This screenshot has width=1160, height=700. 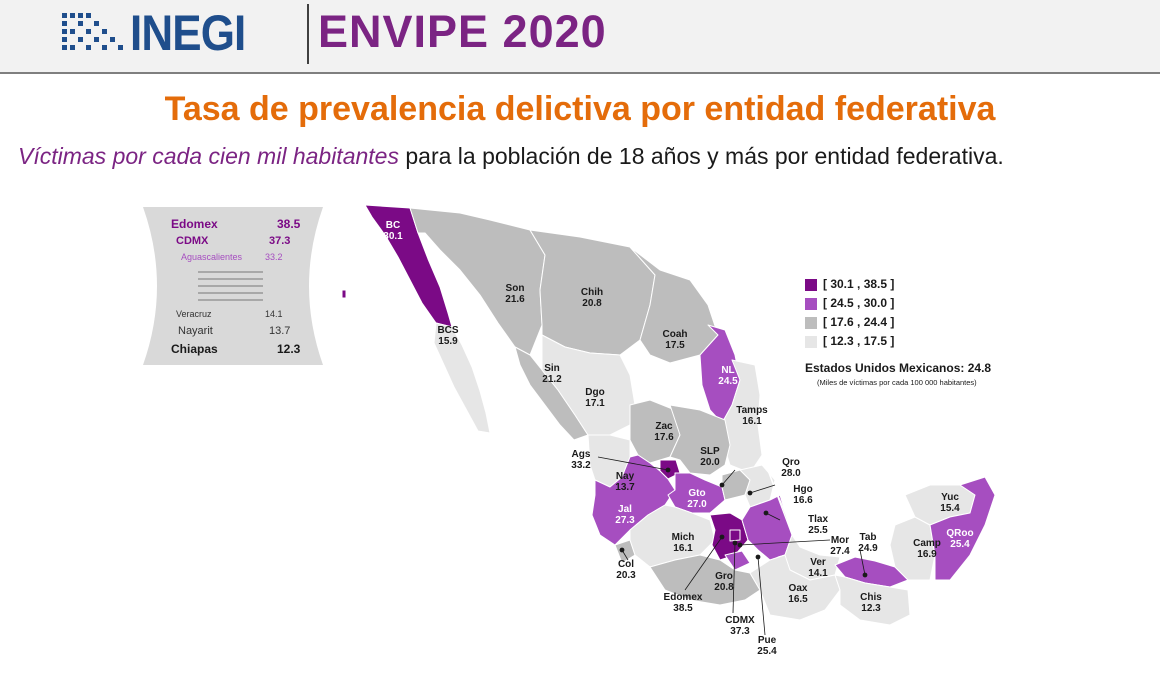 I want to click on map-label-nay: Nay 13.7, so click(x=625, y=482).